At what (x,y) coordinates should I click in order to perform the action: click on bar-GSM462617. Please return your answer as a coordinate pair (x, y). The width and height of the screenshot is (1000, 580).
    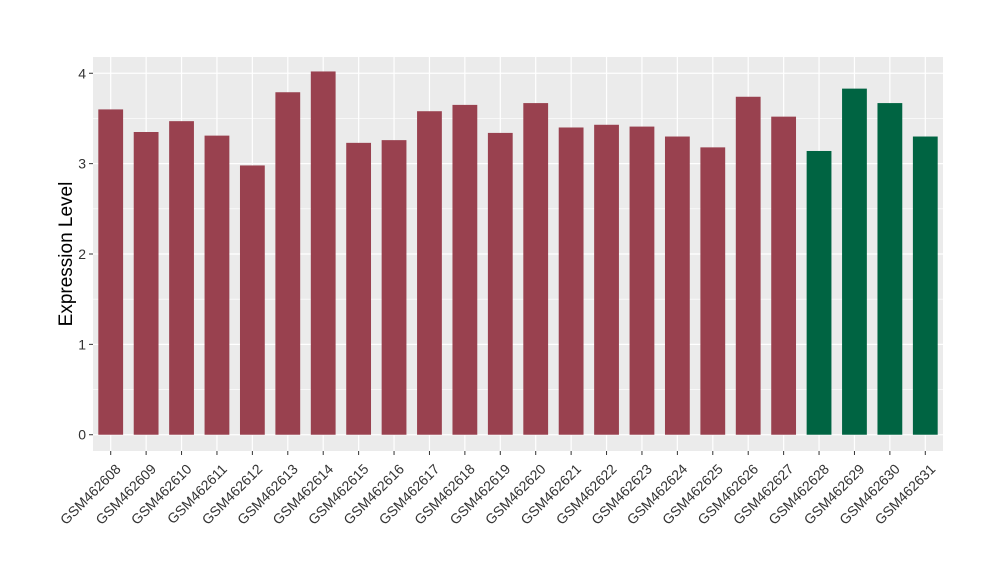
    Looking at the image, I should click on (429, 273).